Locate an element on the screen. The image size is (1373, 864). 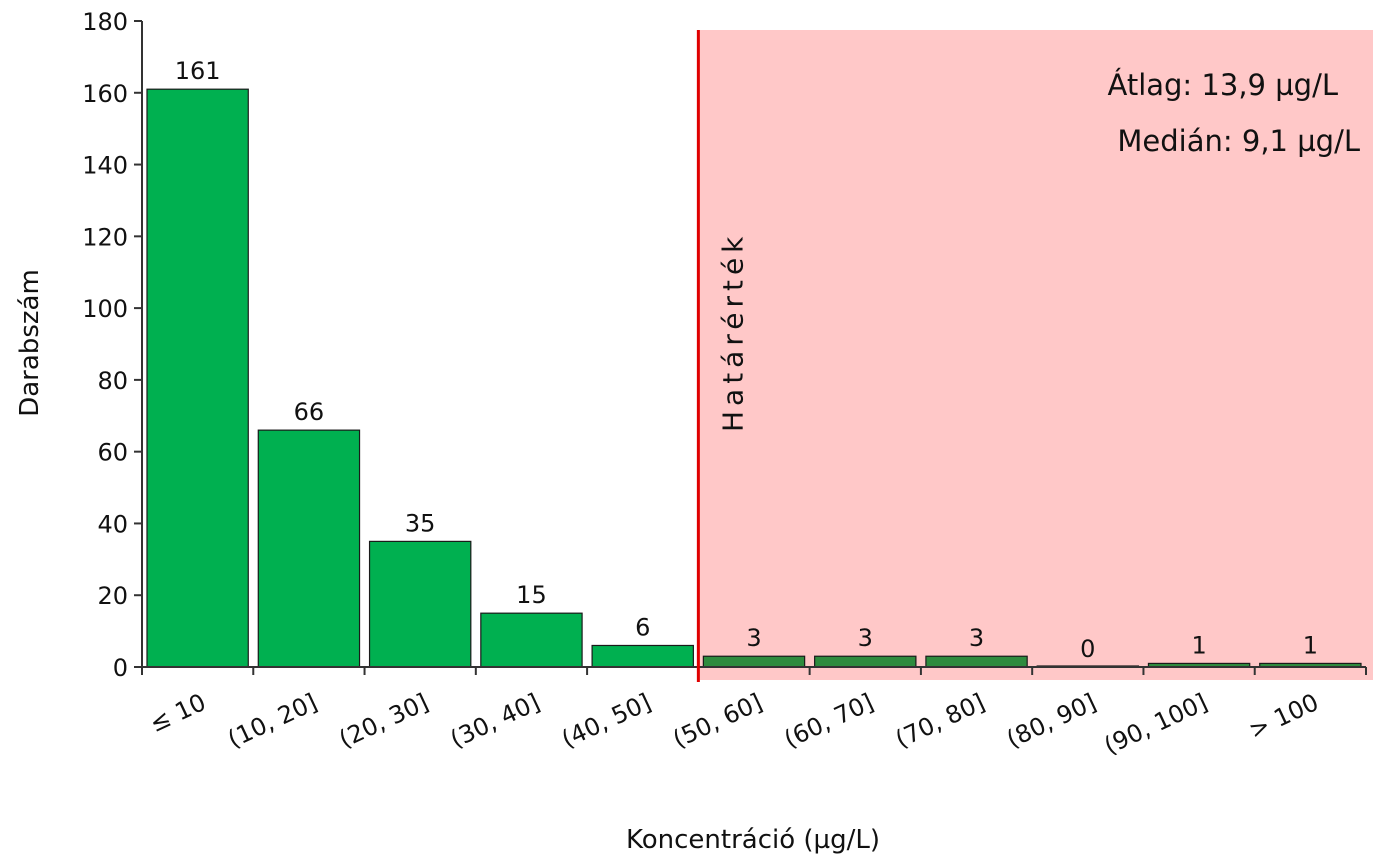
y-ticks-group: 0 20 40 60 80 100 120 140 160 180 is located at coordinates (112, 345).